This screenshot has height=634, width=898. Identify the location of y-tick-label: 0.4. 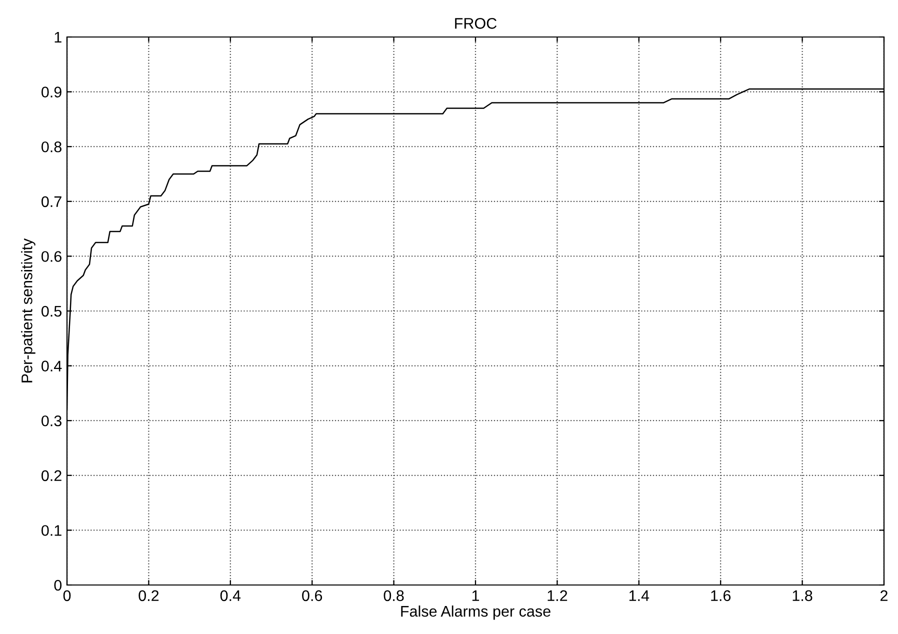
(52, 366).